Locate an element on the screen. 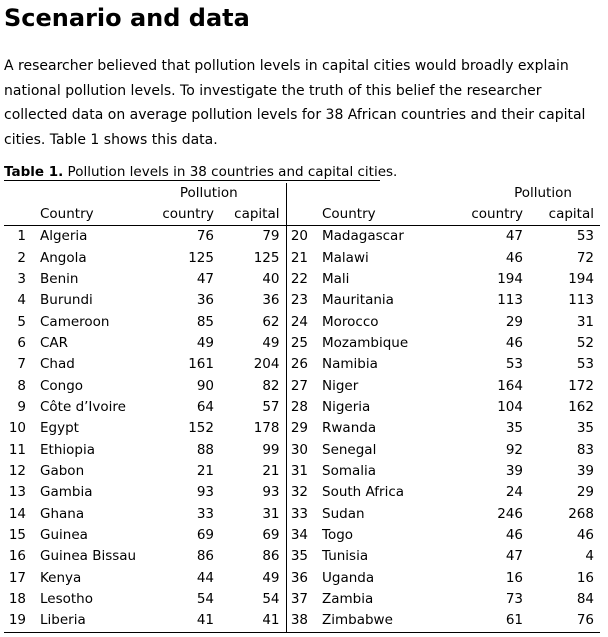  country-pollution: 41 is located at coordinates (191, 621).